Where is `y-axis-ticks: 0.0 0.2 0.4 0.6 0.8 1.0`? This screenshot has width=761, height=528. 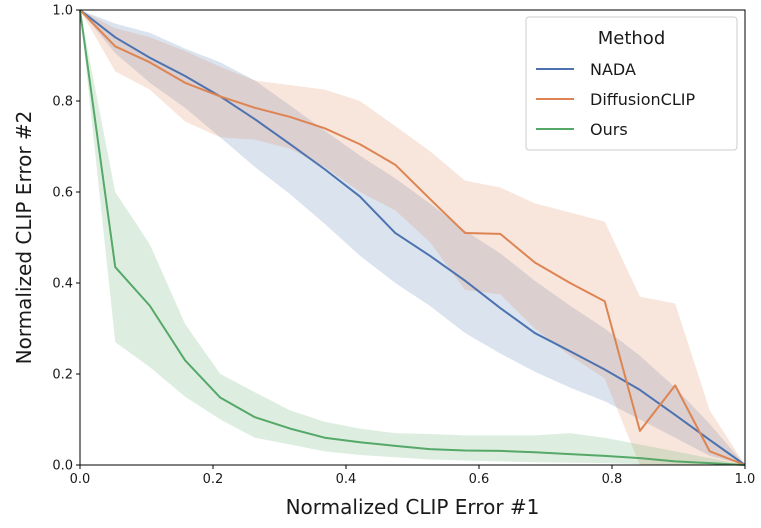 y-axis-ticks: 0.0 0.2 0.4 0.6 0.8 1.0 is located at coordinates (66, 239).